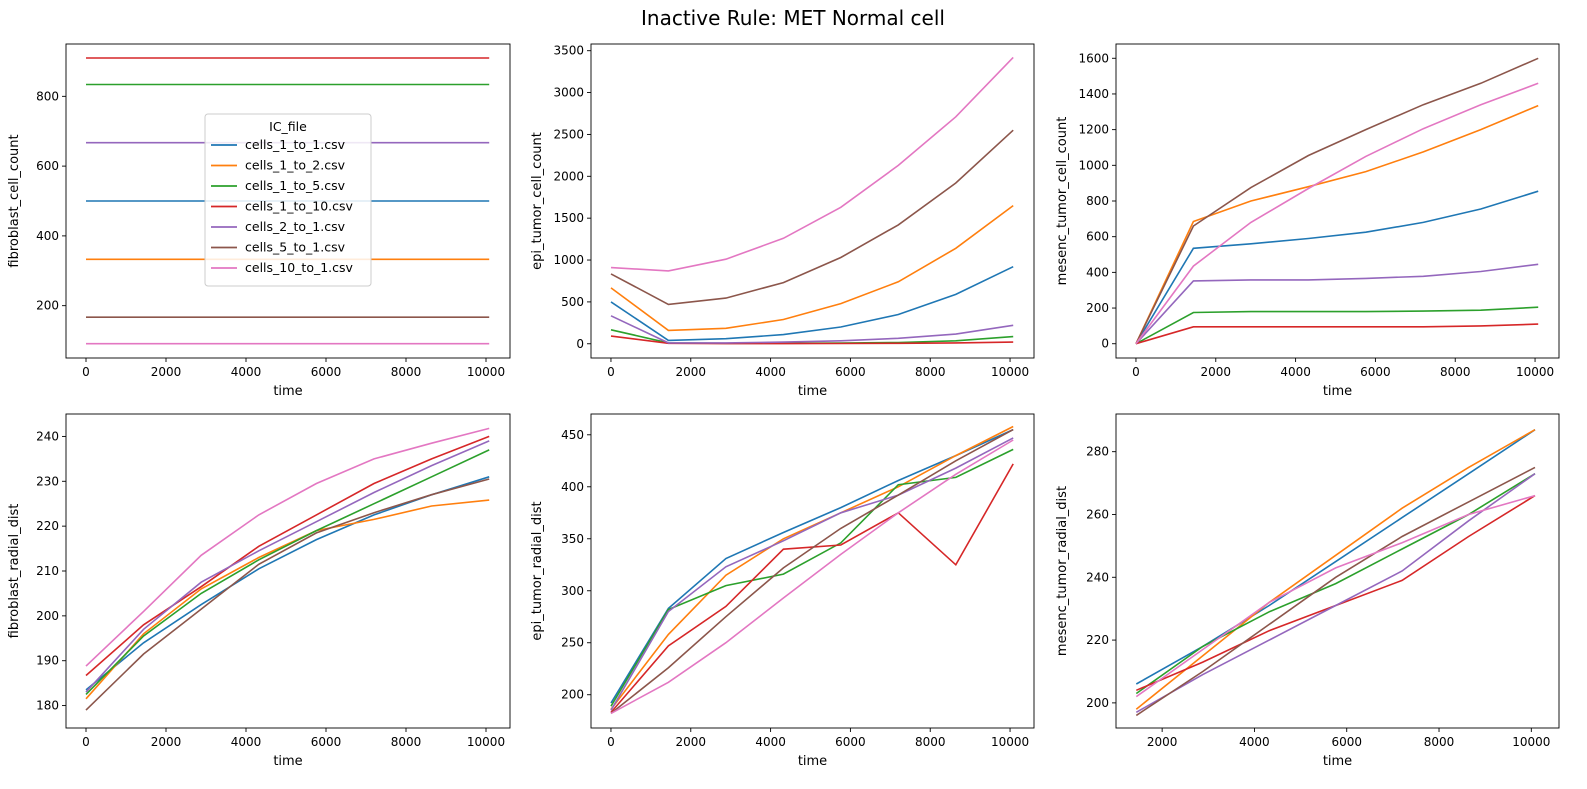  I want to click on y-tick-label: 1500, so click(568, 218).